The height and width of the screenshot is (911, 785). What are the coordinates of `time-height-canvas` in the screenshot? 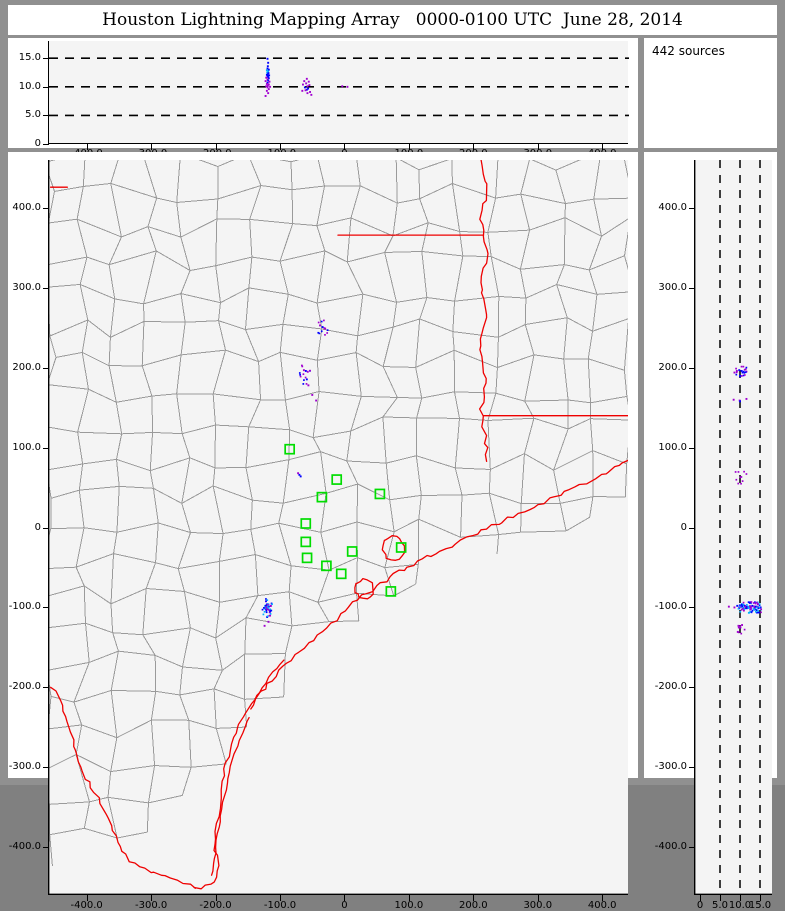 It's located at (339, 92).